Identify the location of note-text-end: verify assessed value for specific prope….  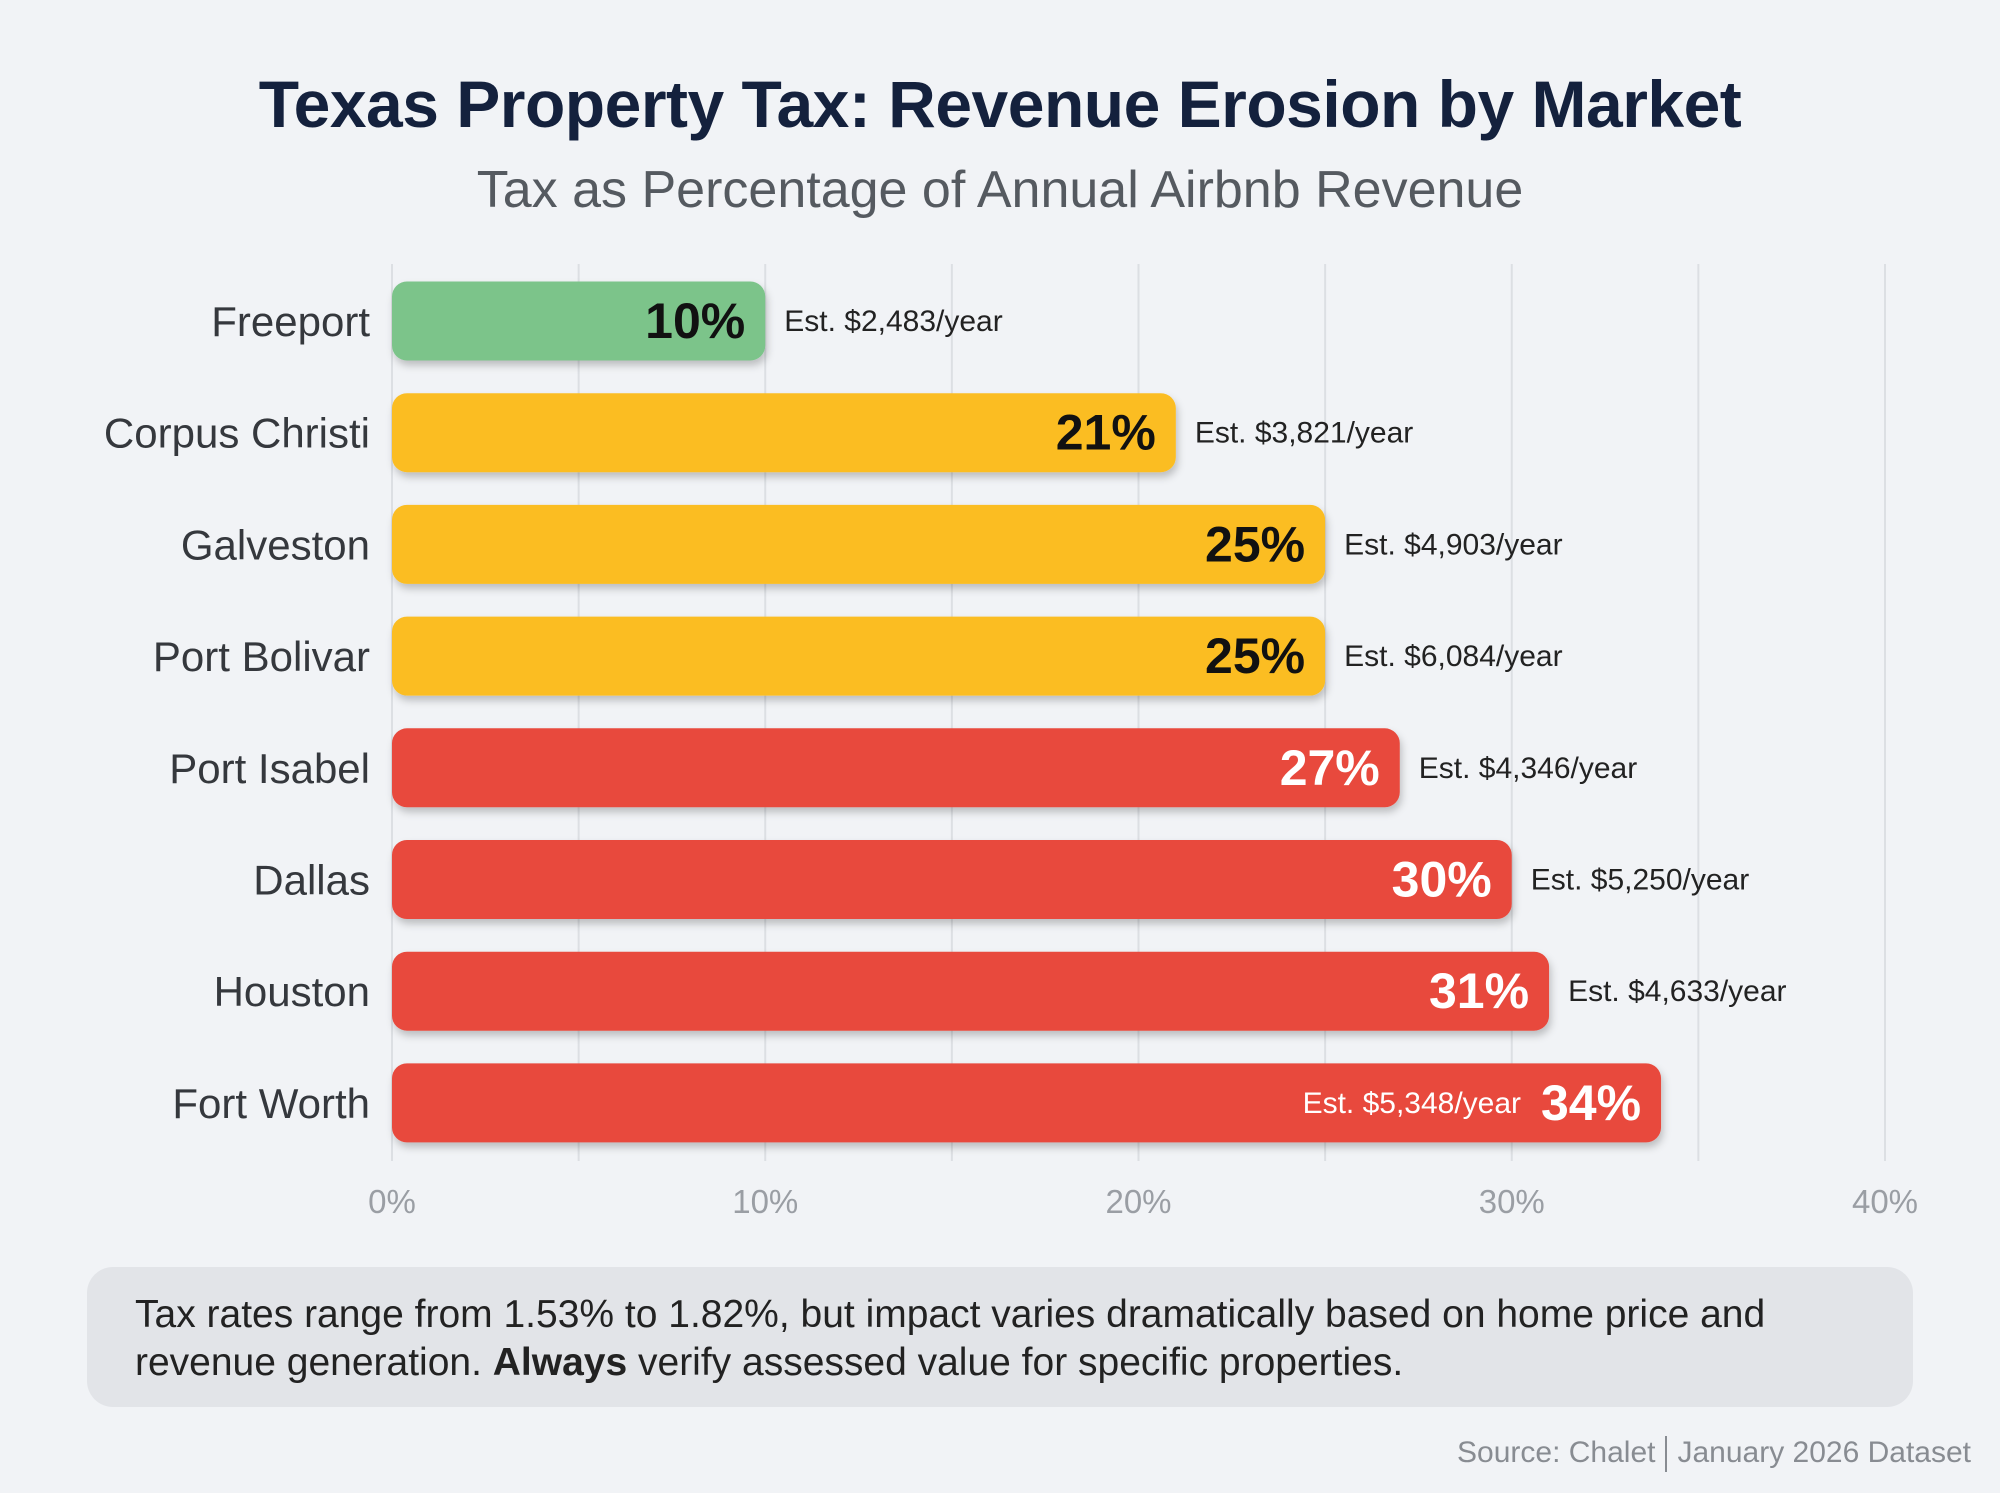
(1015, 1362).